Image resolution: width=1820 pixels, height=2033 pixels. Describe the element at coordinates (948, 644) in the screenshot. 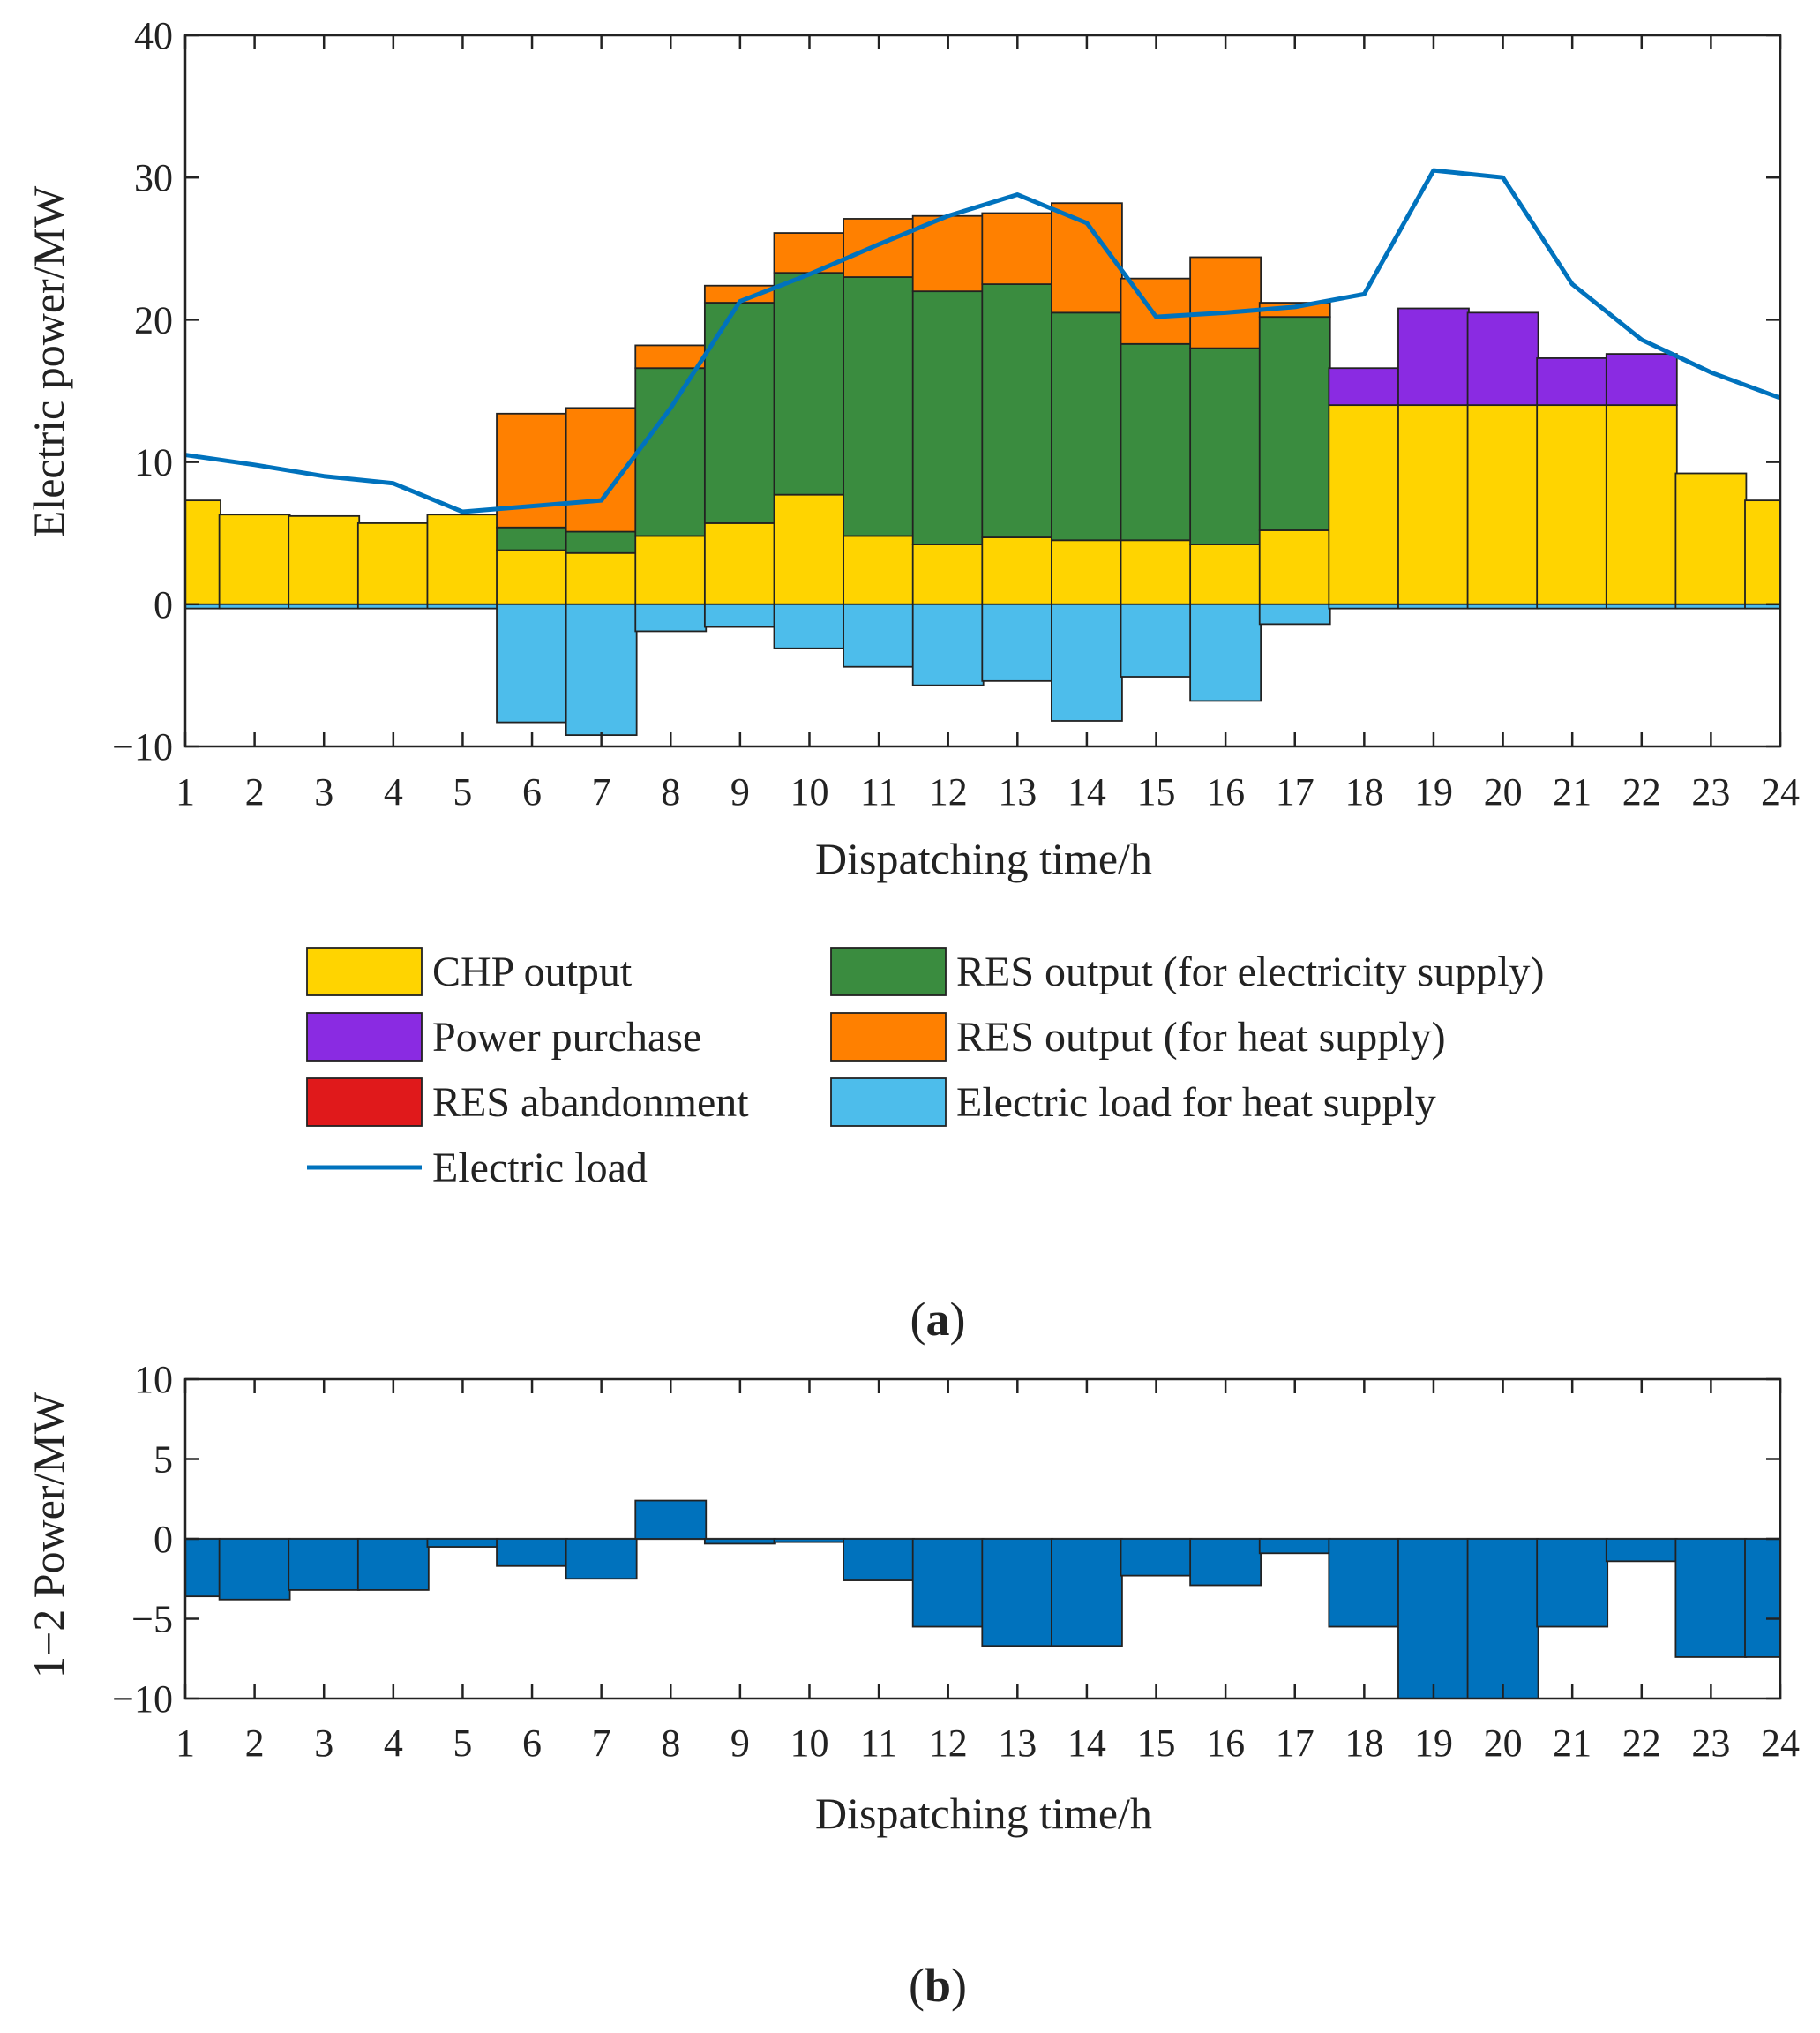

I see `bar-heat-load-h12` at that location.